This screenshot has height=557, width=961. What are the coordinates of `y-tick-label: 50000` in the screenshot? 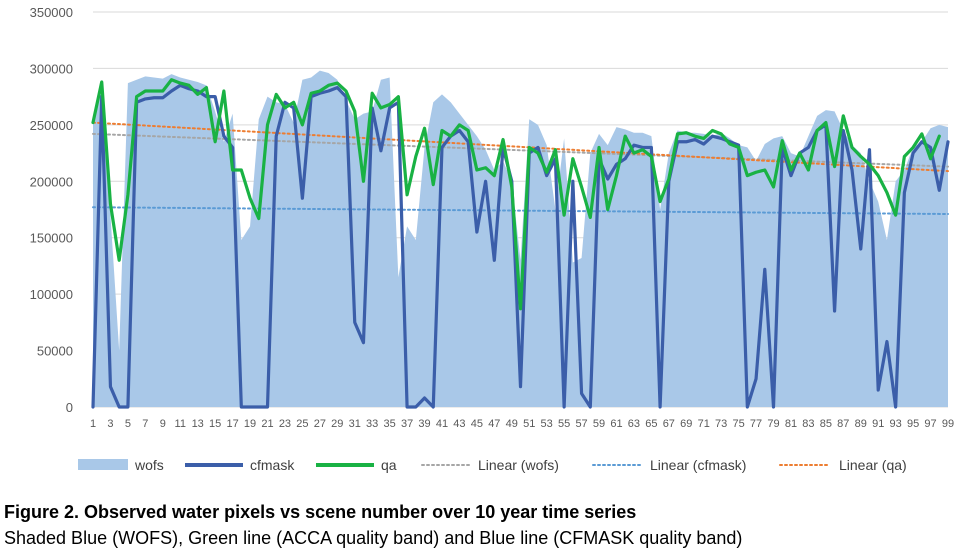 It's located at (55, 351).